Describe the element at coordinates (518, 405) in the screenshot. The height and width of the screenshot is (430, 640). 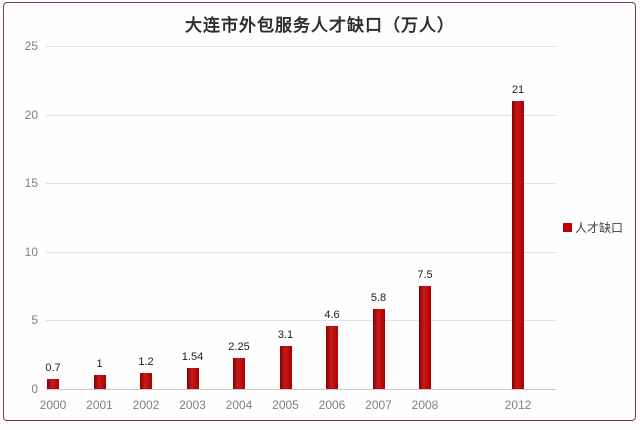
I see `x-tick-label: 2012` at that location.